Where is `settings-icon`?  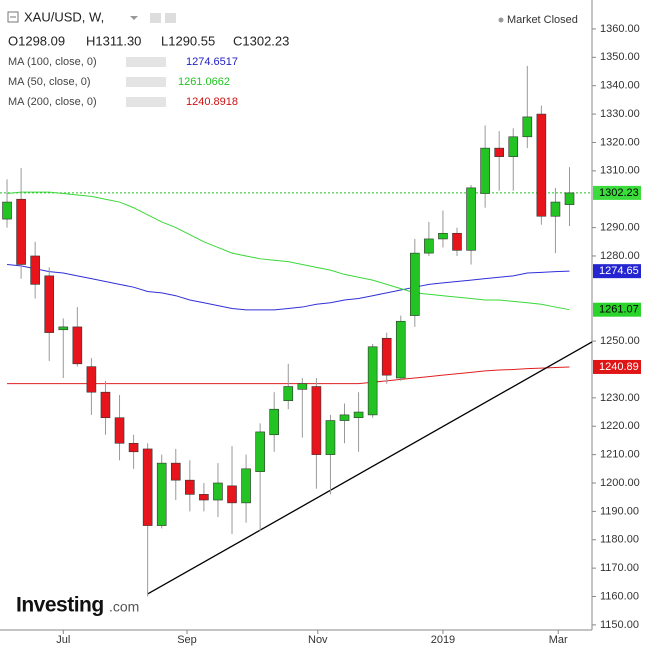
settings-icon is located at coordinates (170, 18).